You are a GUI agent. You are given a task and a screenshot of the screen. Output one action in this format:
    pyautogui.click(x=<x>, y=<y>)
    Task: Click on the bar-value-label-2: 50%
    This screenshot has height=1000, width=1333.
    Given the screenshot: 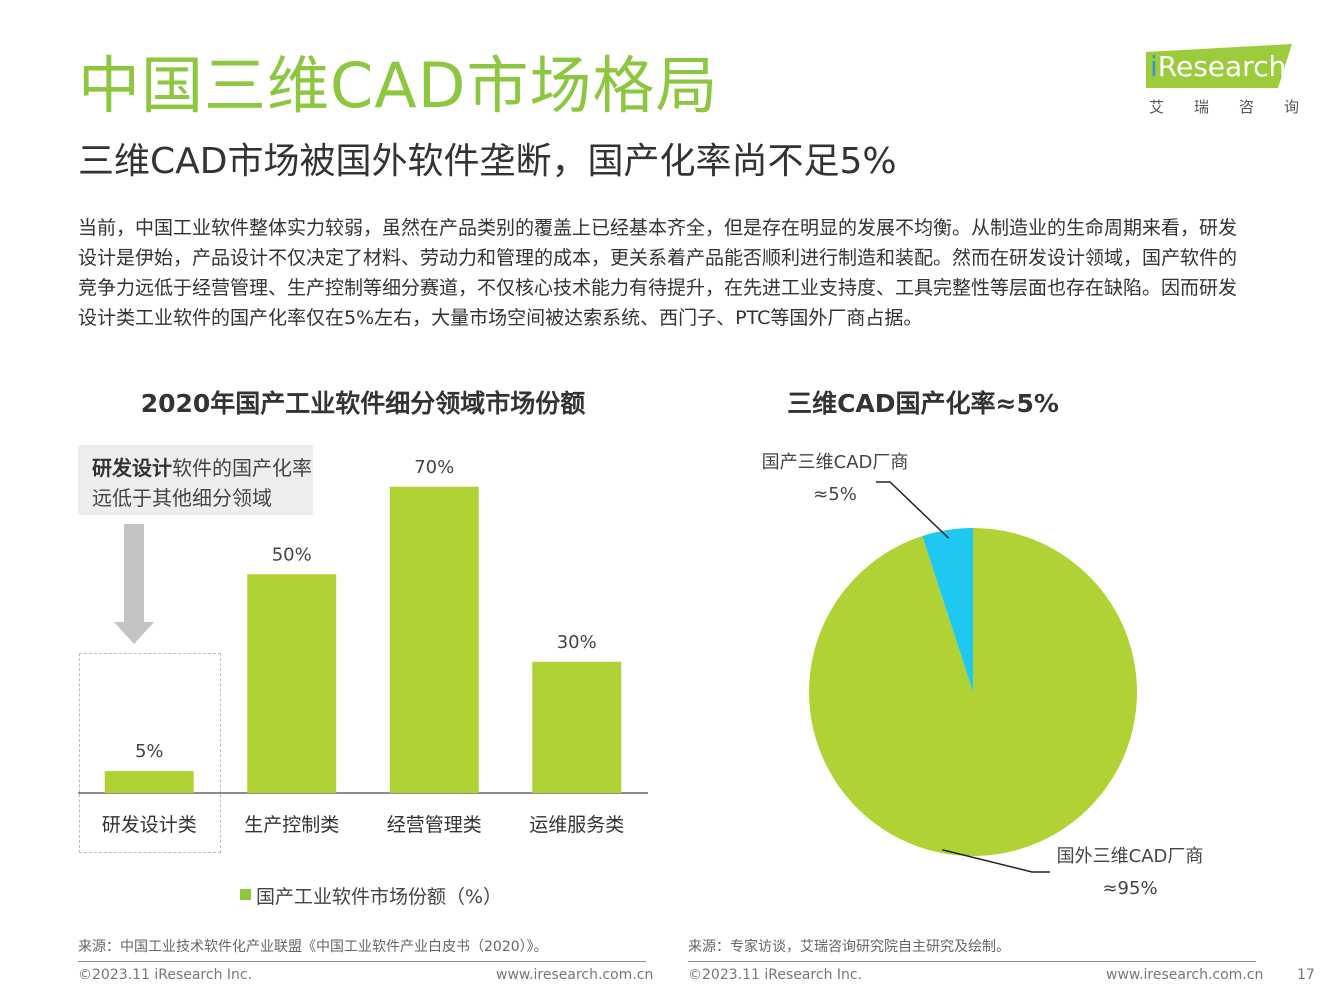 What is the action you would take?
    pyautogui.click(x=292, y=554)
    